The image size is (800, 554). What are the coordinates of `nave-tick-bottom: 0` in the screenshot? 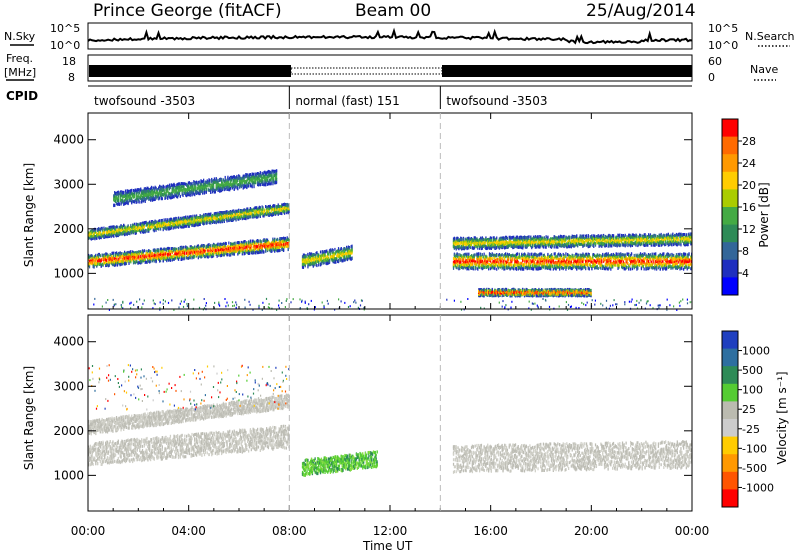 It's located at (711, 77).